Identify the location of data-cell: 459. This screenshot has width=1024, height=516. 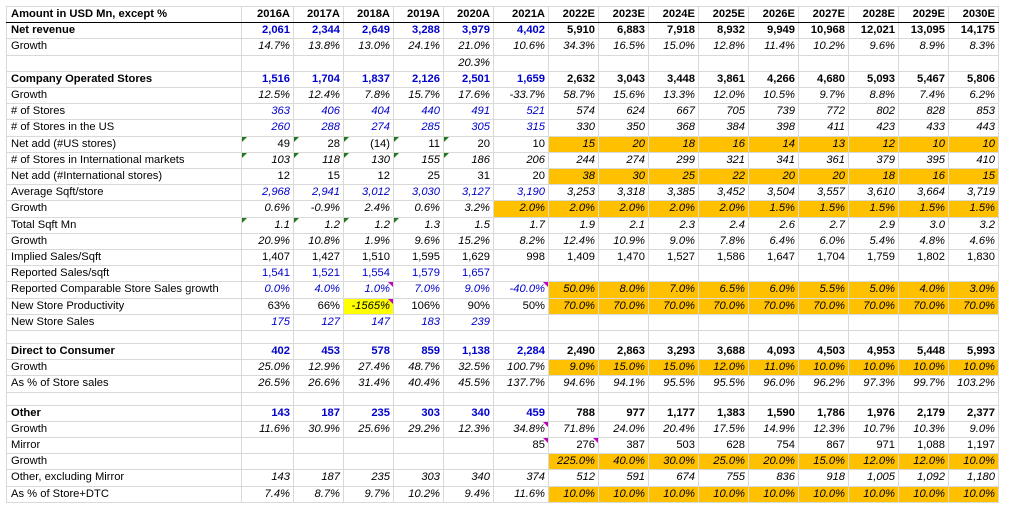
(521, 413).